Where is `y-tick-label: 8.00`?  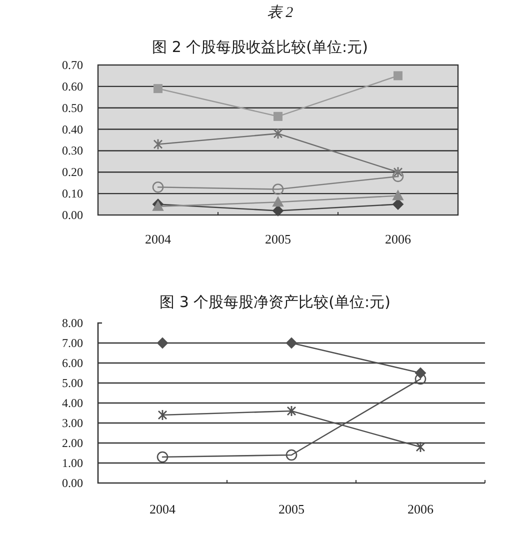
y-tick-label: 8.00 is located at coordinates (72, 323).